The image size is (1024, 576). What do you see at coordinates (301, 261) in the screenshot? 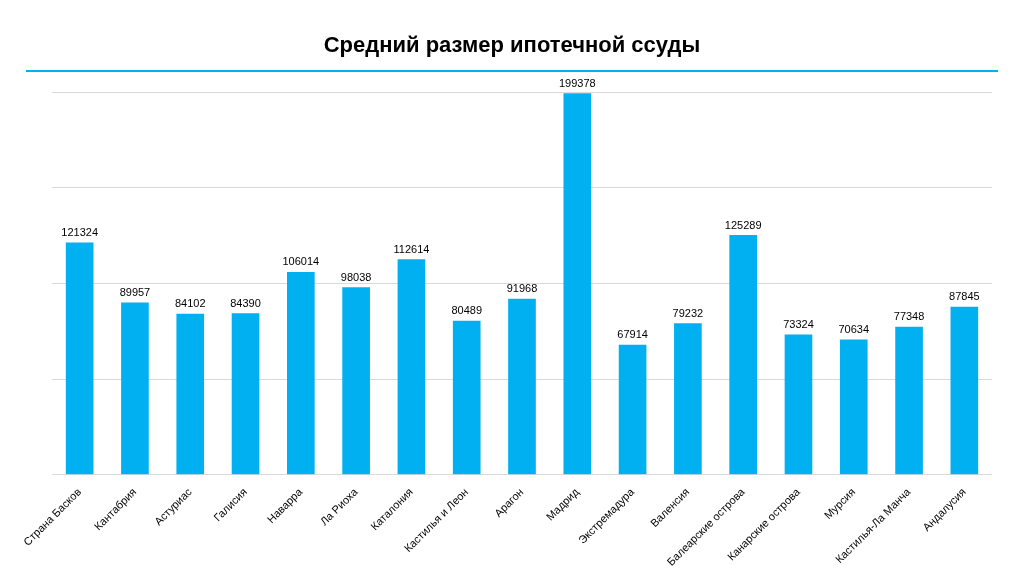
I see `data-label: 106014` at bounding box center [301, 261].